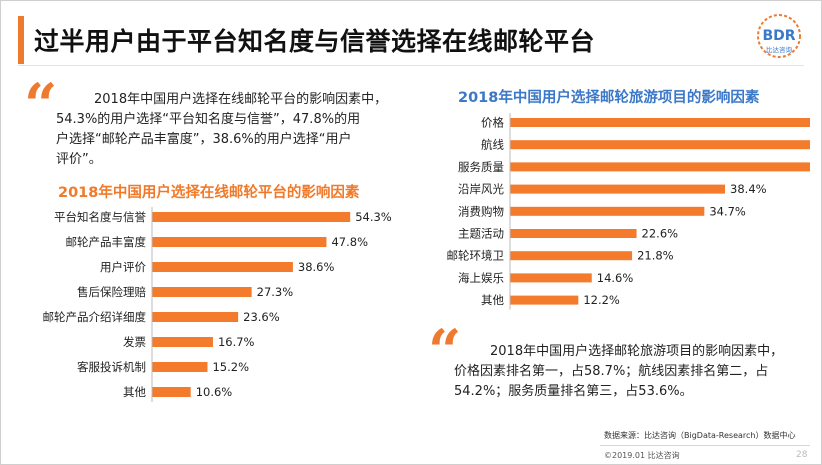 This screenshot has height=465, width=822. I want to click on right-paragraph-line: 价格因素排名第一，占58.7%；航线因素排名第二，占, so click(611, 371).